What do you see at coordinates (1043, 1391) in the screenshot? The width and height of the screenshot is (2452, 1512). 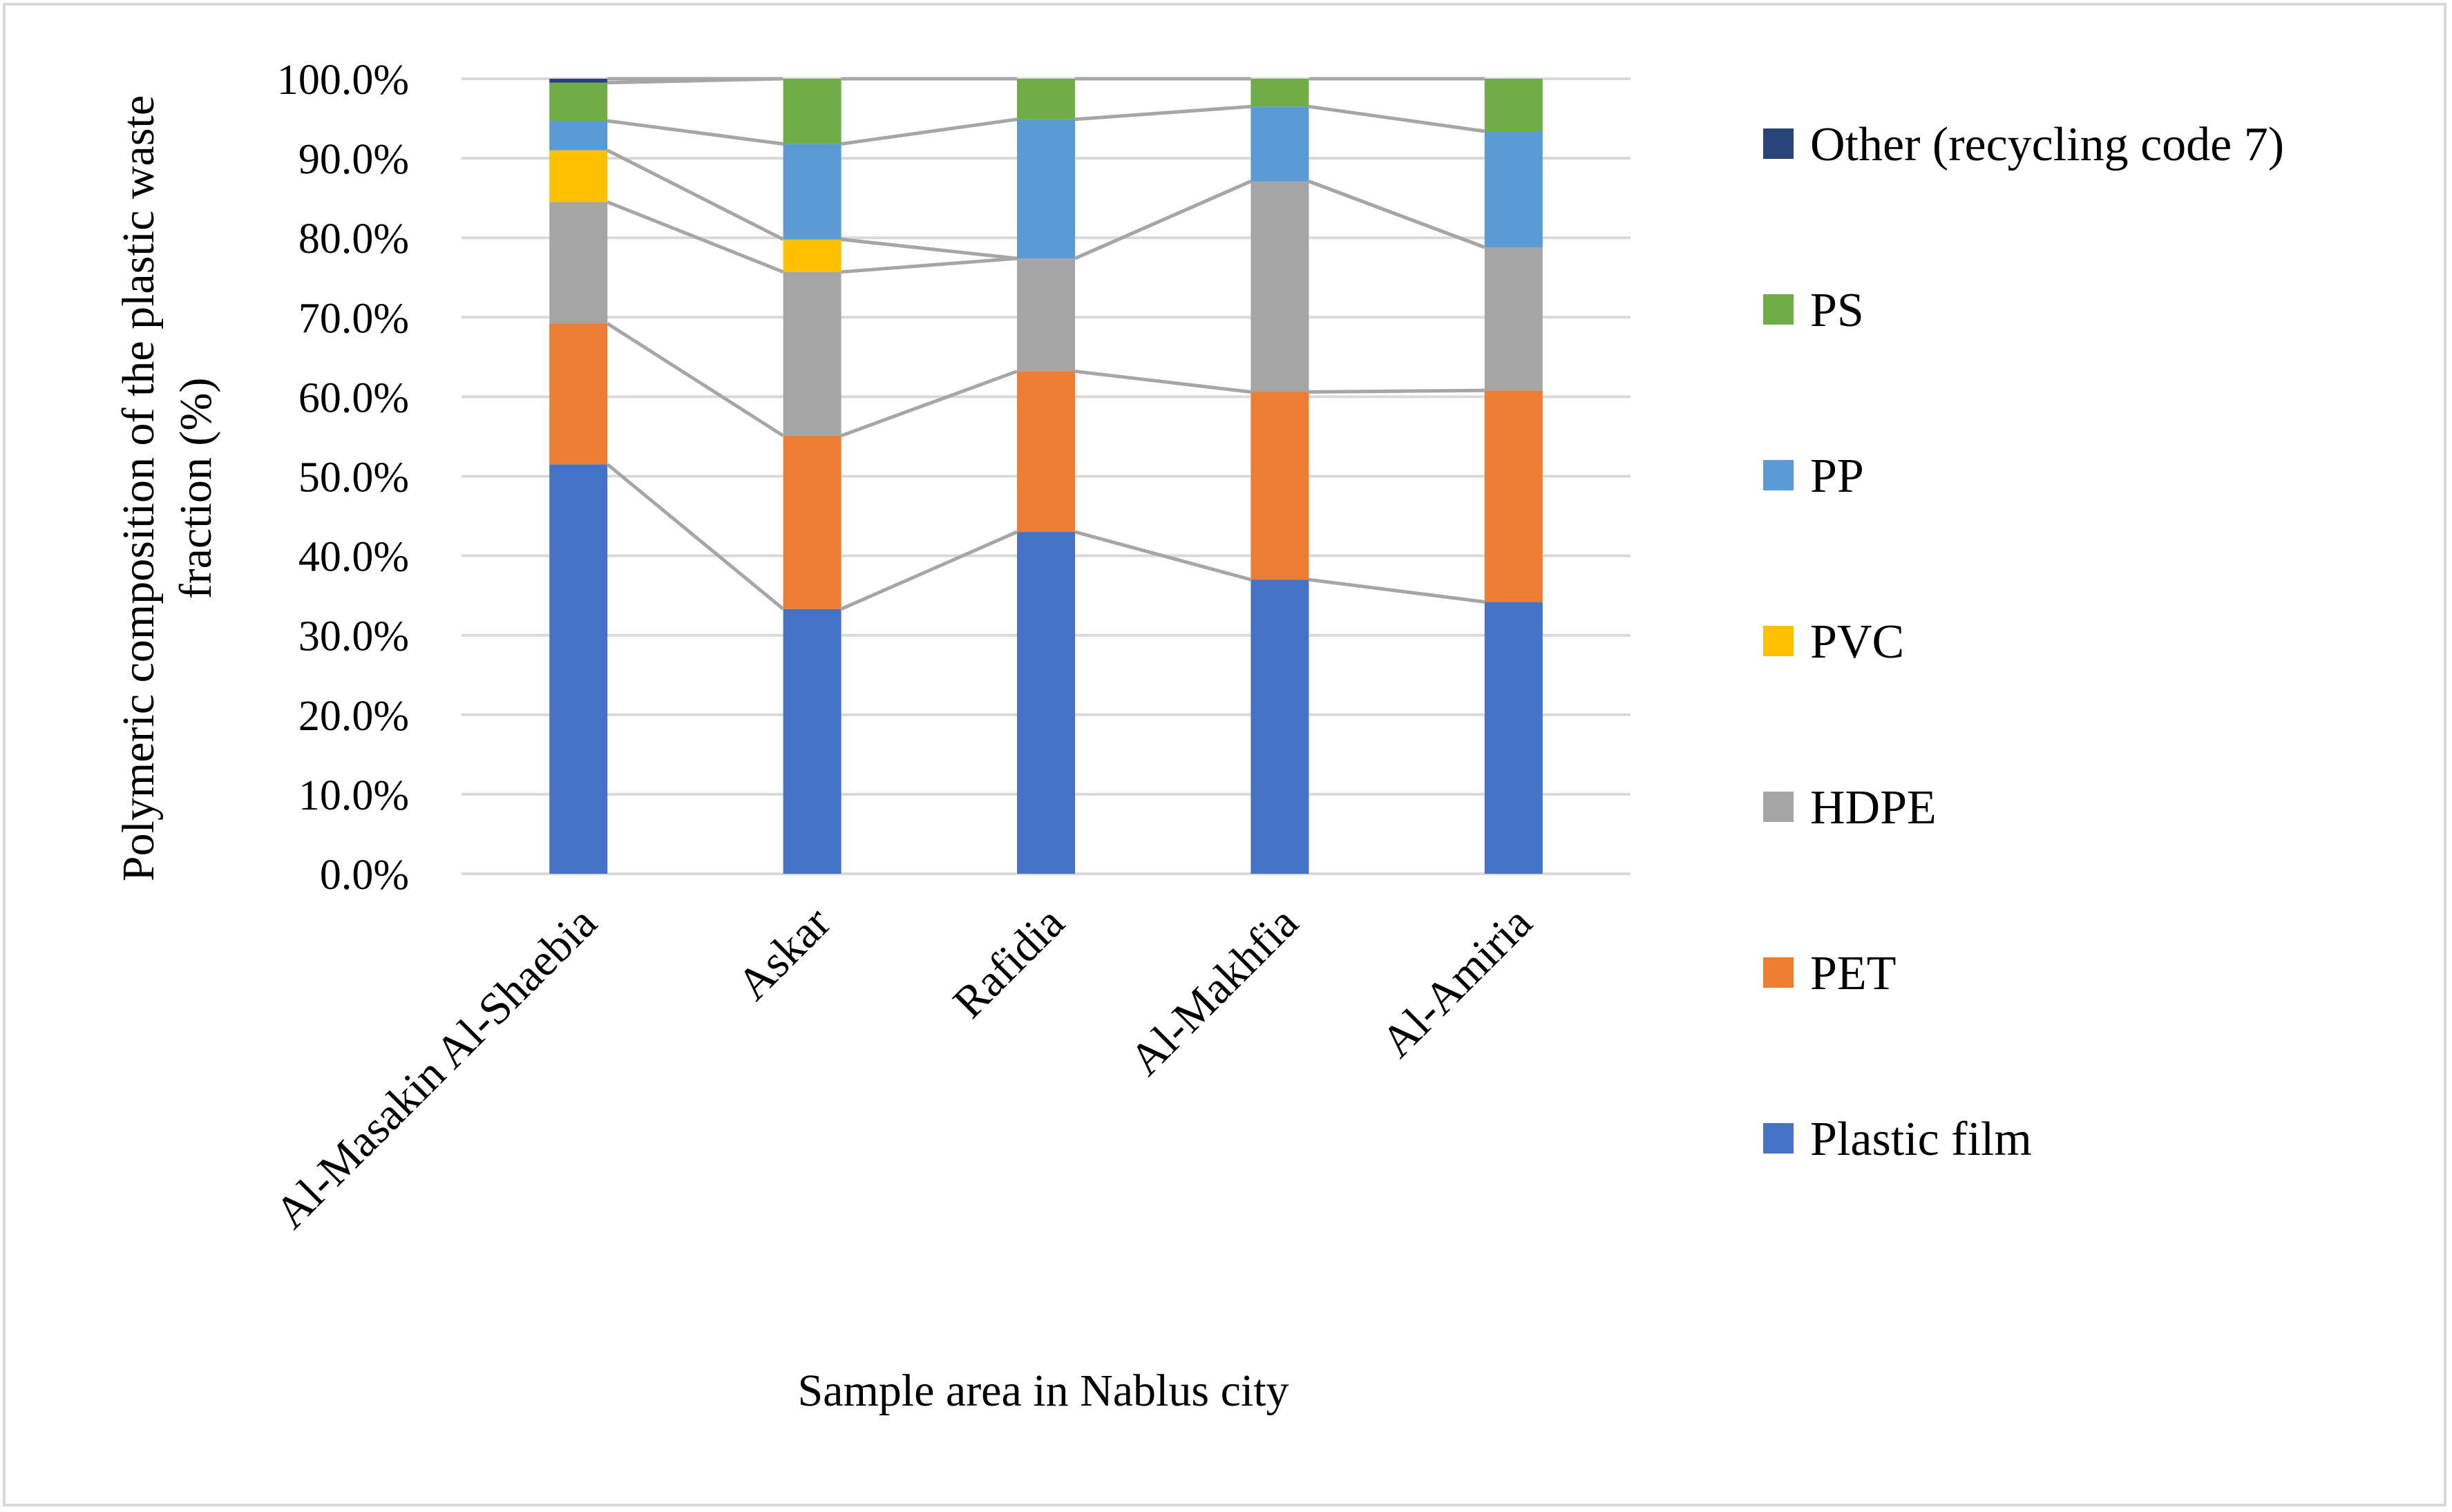 I see `x-axis-title: Sample area in Nablus city` at bounding box center [1043, 1391].